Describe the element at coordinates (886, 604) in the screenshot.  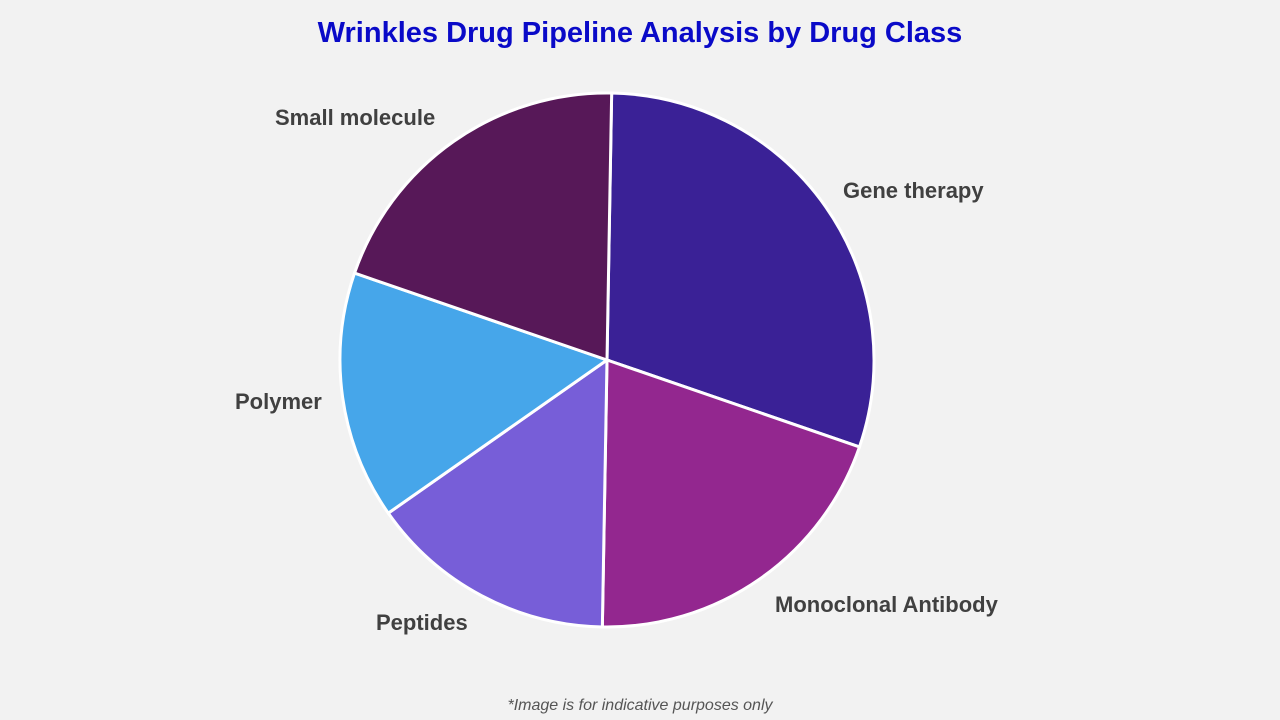
I see `label-monoclonal-antibody: Monoclonal Antibody` at that location.